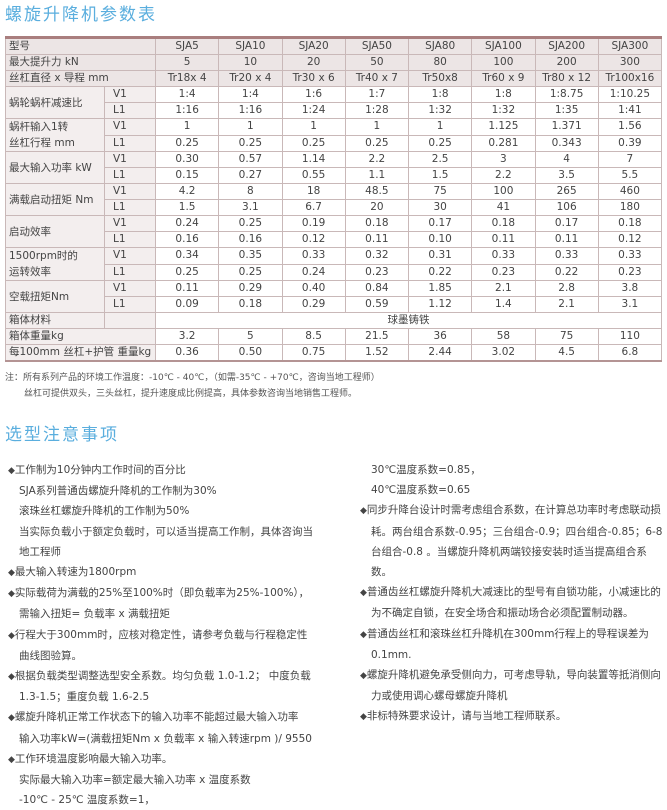  What do you see at coordinates (160, 800) in the screenshot?
I see `text-line: -10℃ - 25℃ 温度系数=1，` at bounding box center [160, 800].